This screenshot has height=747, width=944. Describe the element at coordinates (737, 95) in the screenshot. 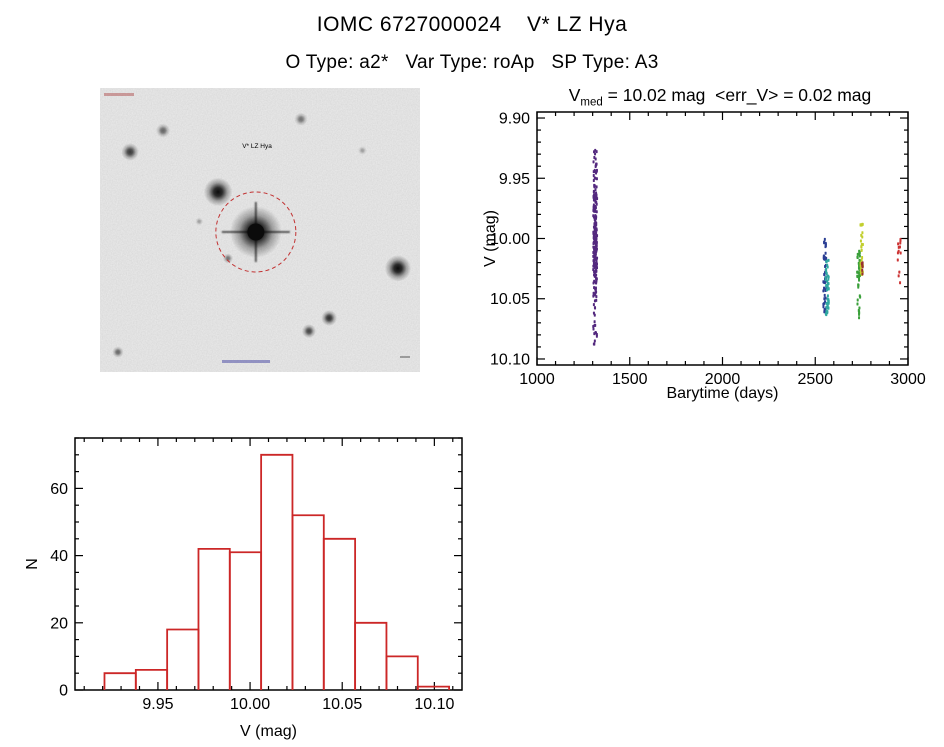

I see `scatter-title-rest: = 10.02 mag <err_V> = 0.02 mag` at that location.